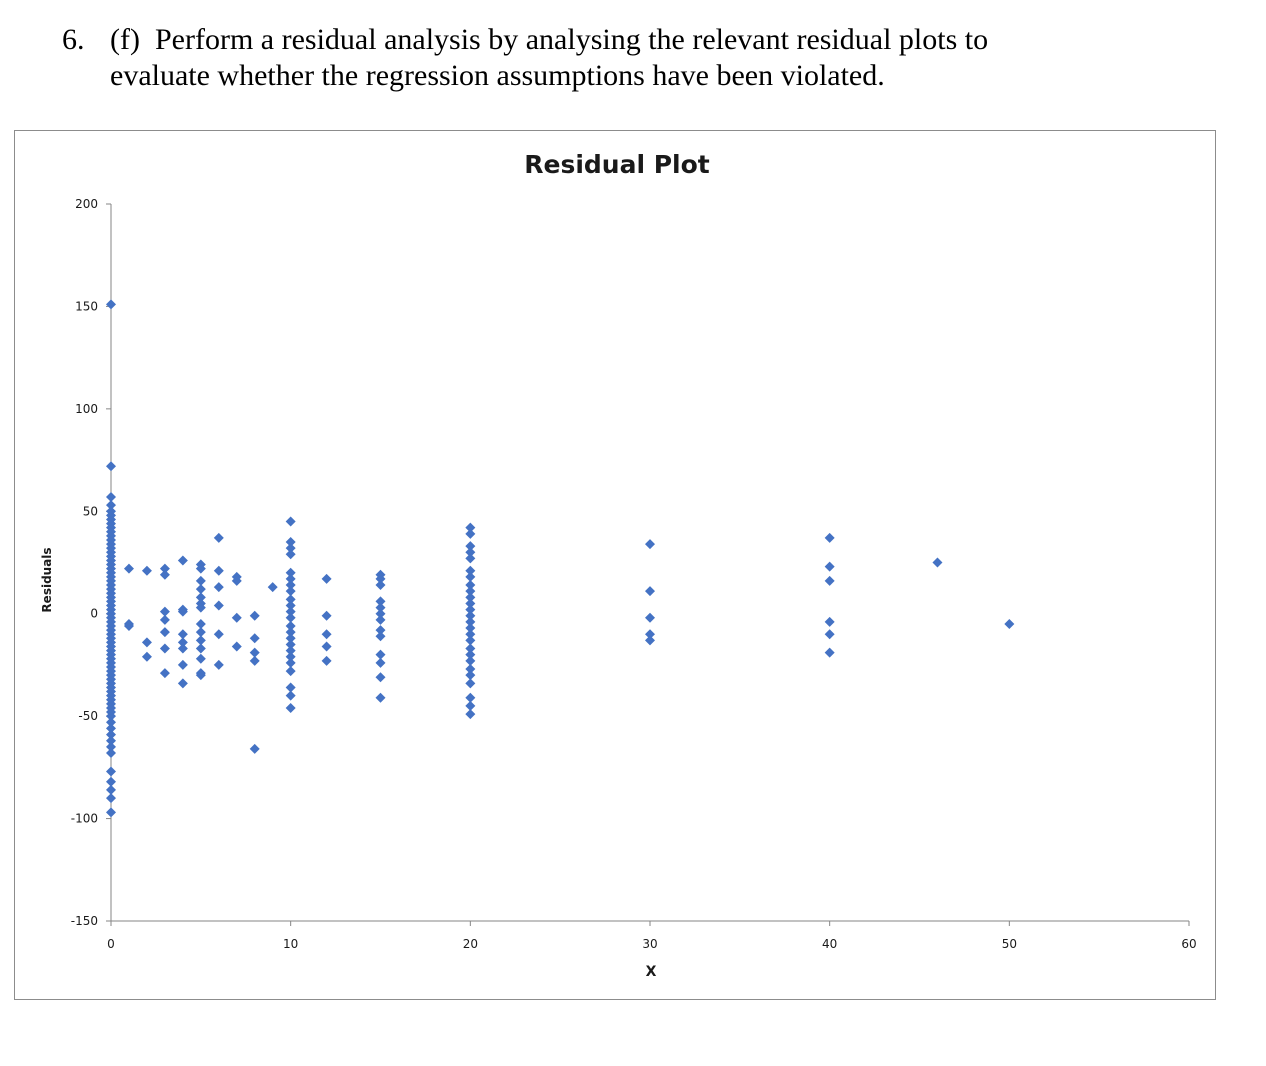 This screenshot has width=1266, height=1066. Describe the element at coordinates (125, 39) in the screenshot. I see `question-part: (f)` at that location.